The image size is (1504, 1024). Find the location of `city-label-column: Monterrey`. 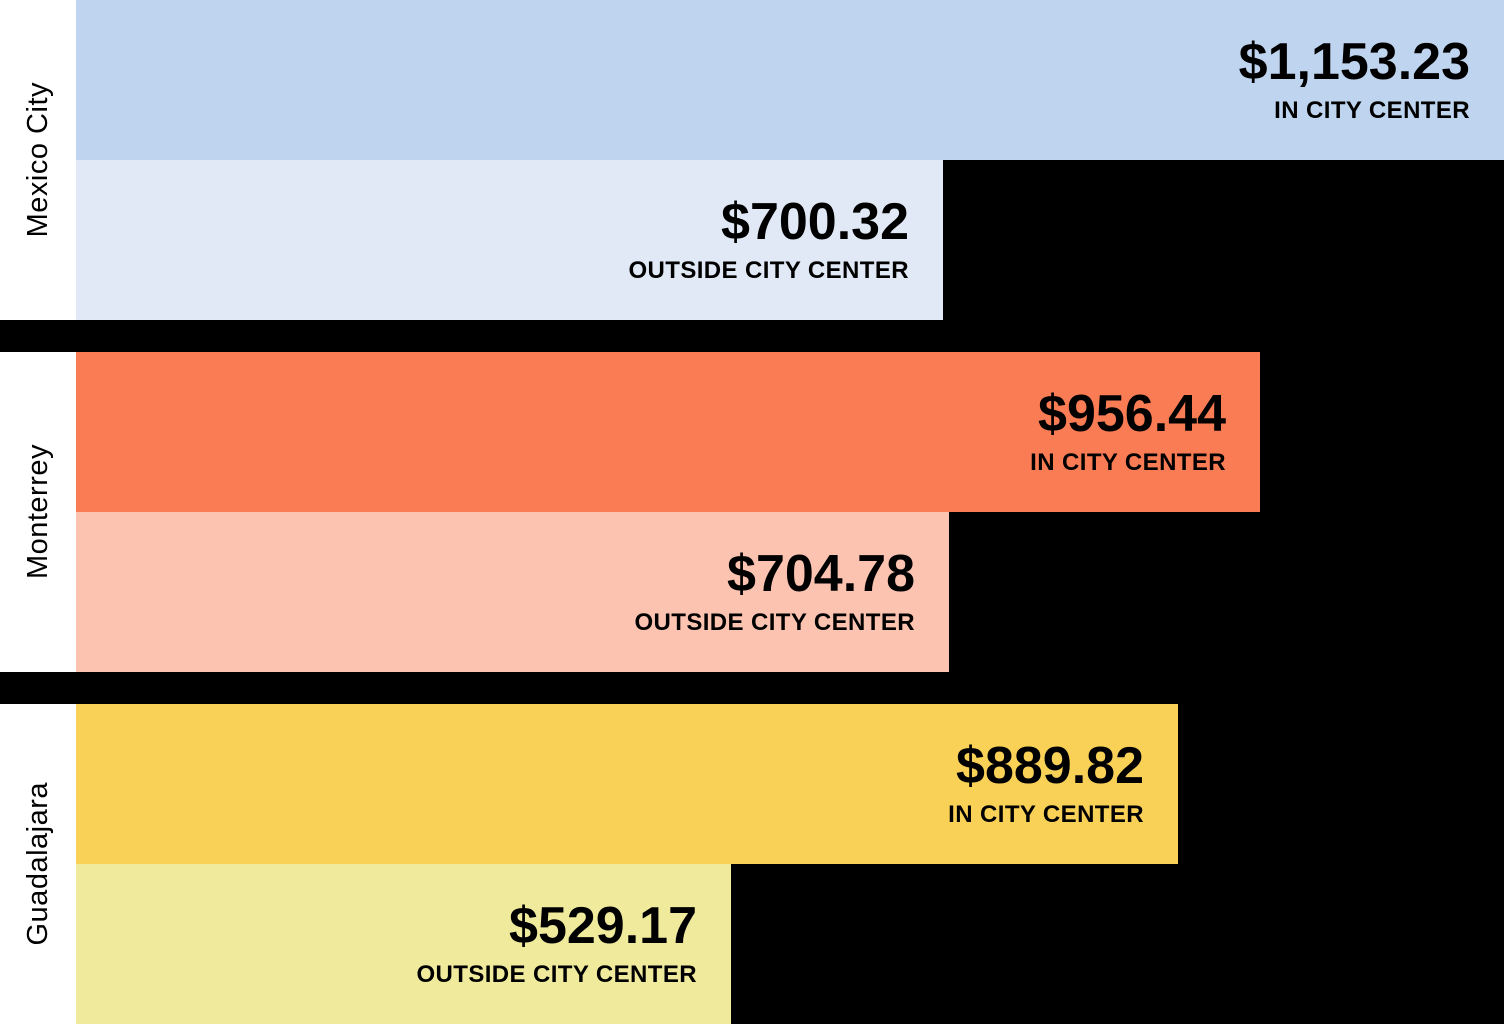

city-label-column: Monterrey is located at coordinates (38, 512).